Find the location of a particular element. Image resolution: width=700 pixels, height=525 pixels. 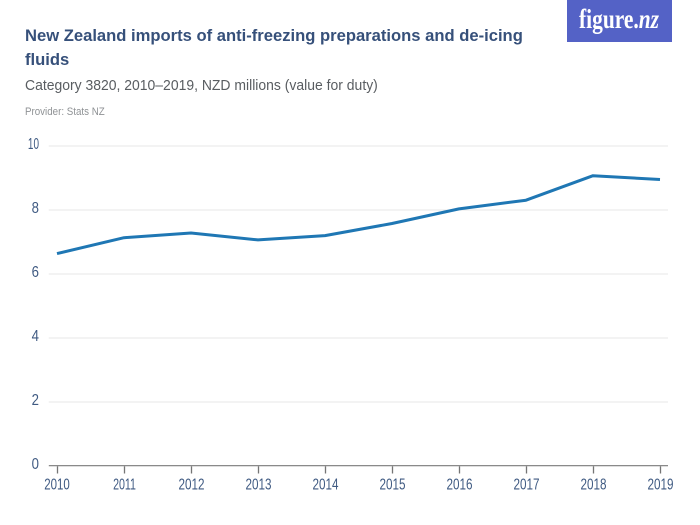

svg-text: 2010 is located at coordinates (57, 484).